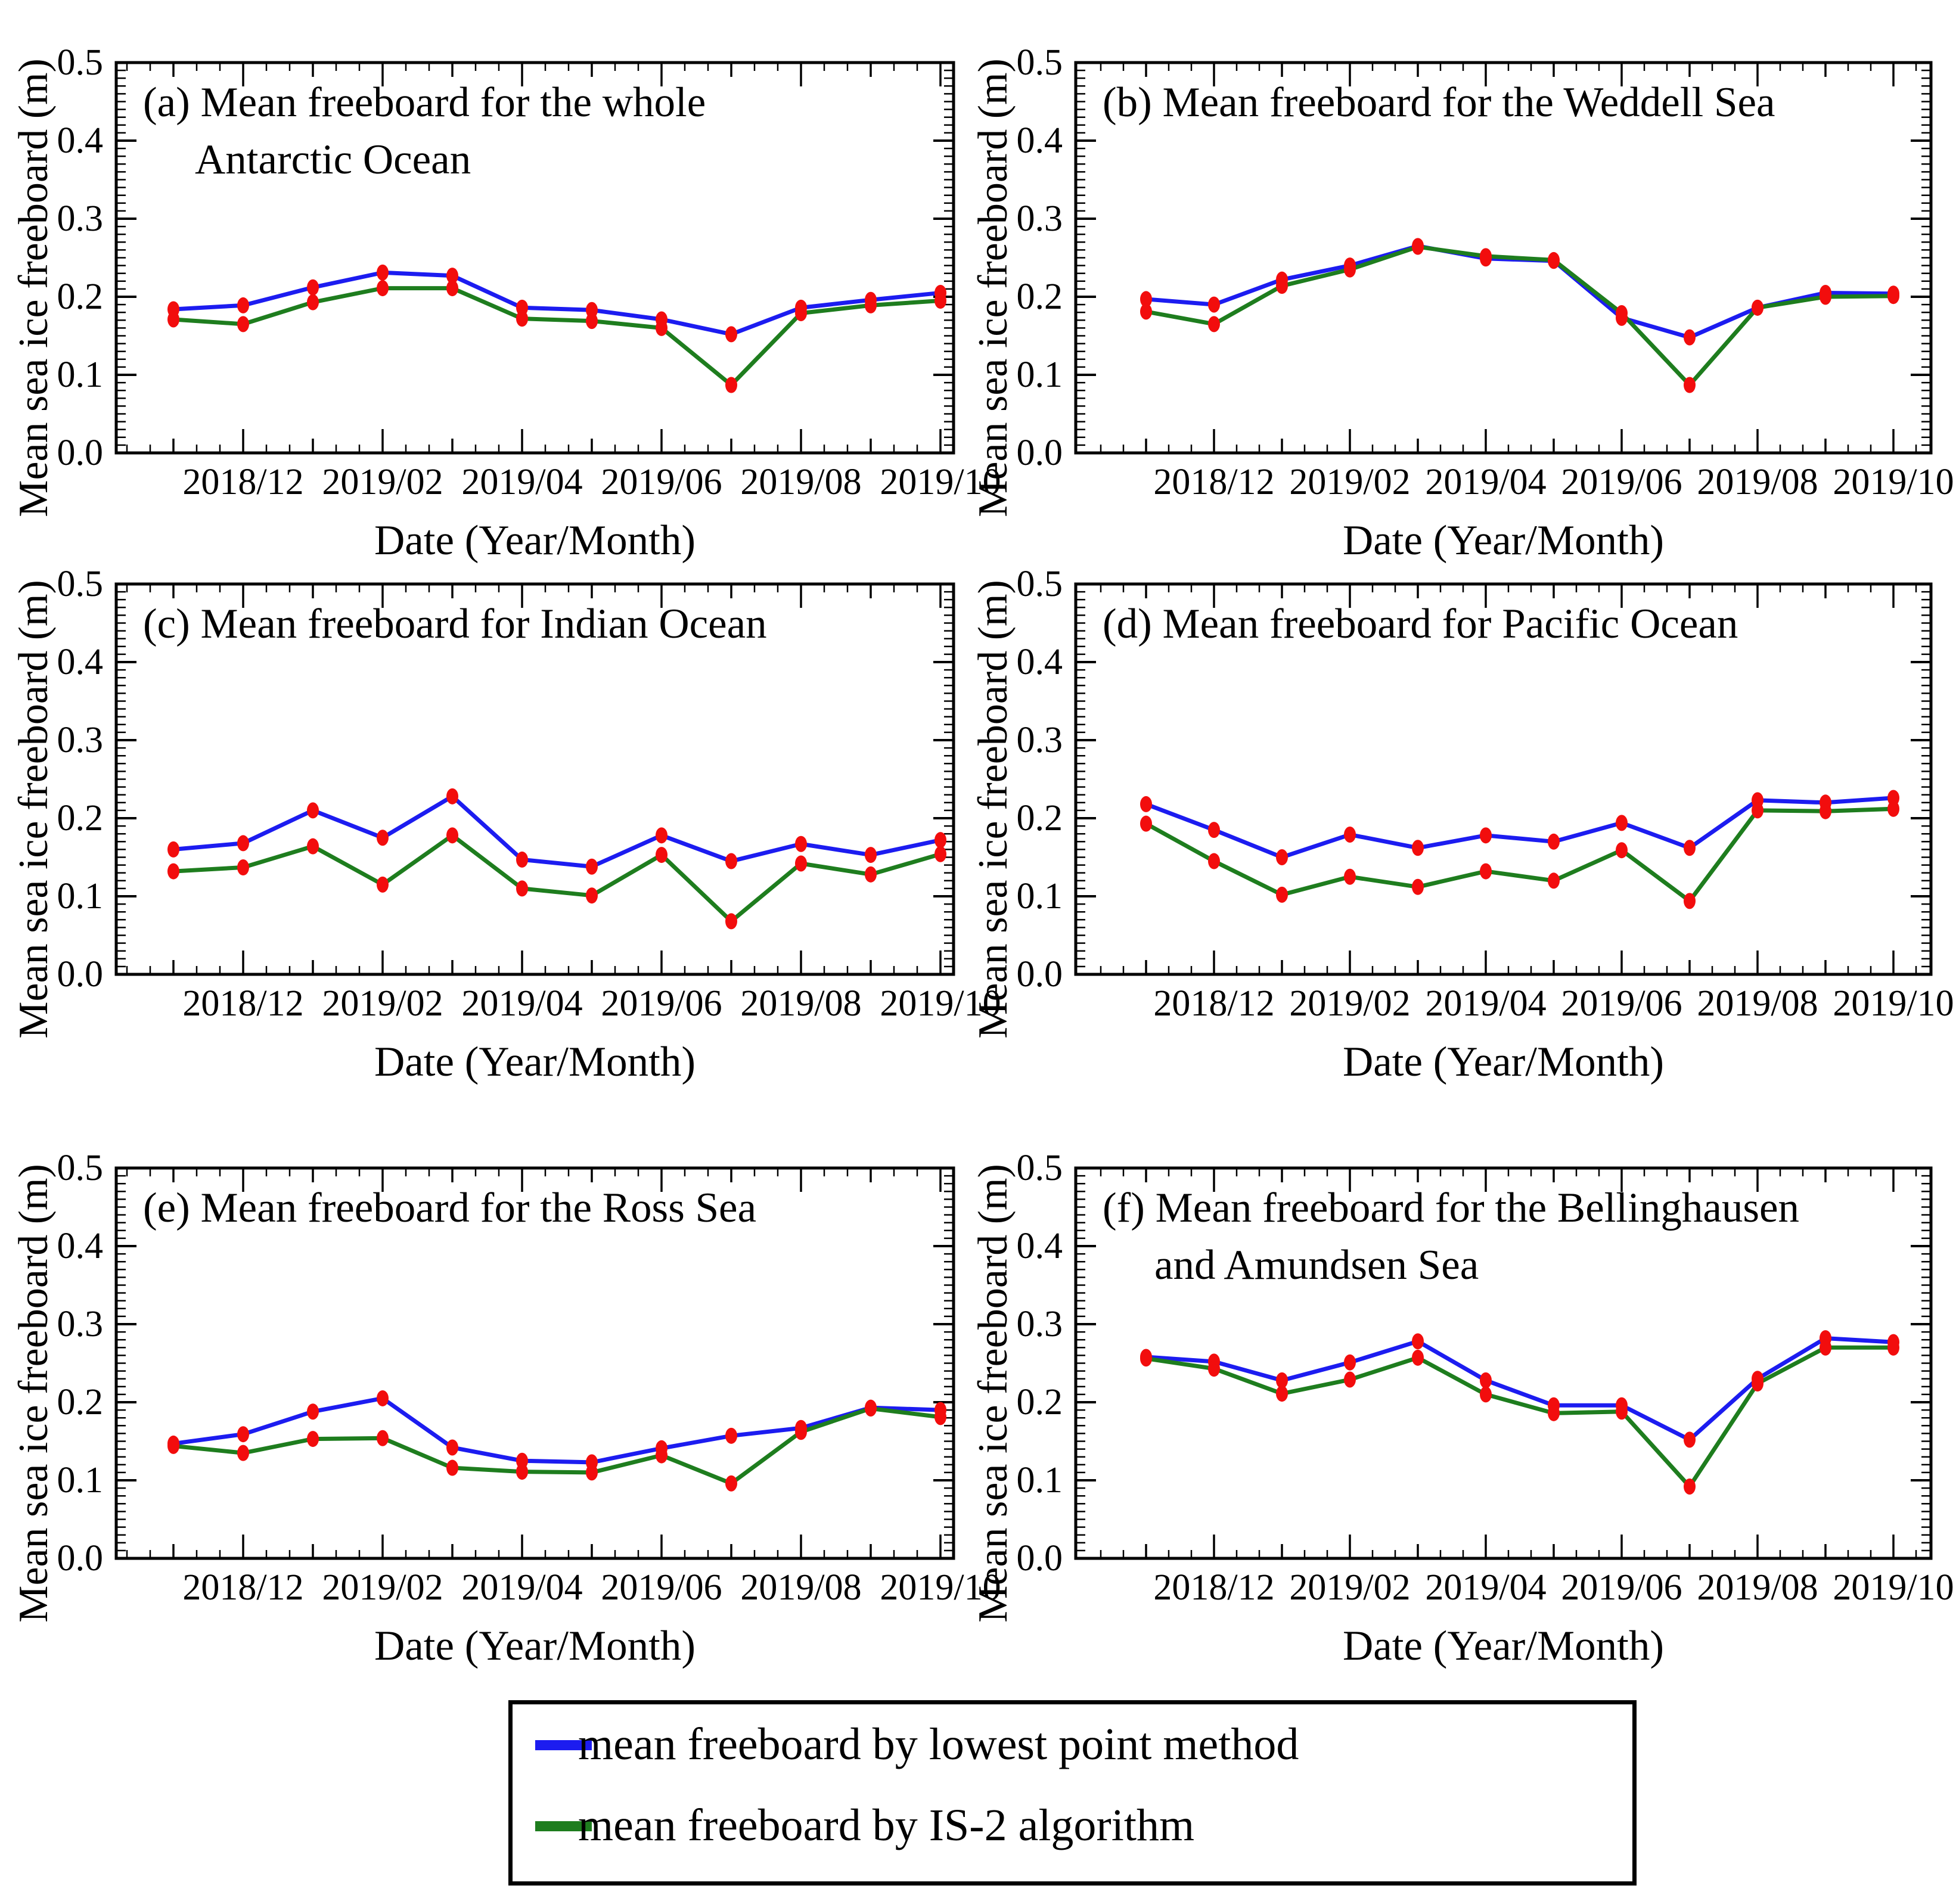  What do you see at coordinates (886, 1825) in the screenshot?
I see `legend-label: mean freeboard by IS-2 algorithm` at bounding box center [886, 1825].